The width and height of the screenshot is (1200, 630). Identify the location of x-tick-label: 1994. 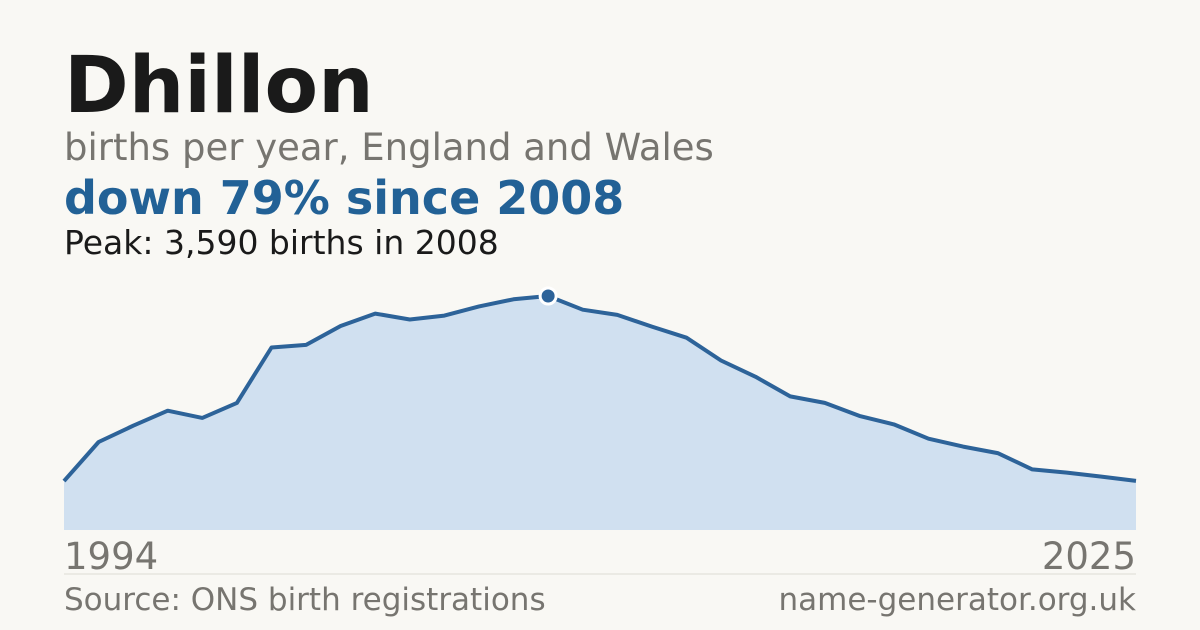
(111, 556).